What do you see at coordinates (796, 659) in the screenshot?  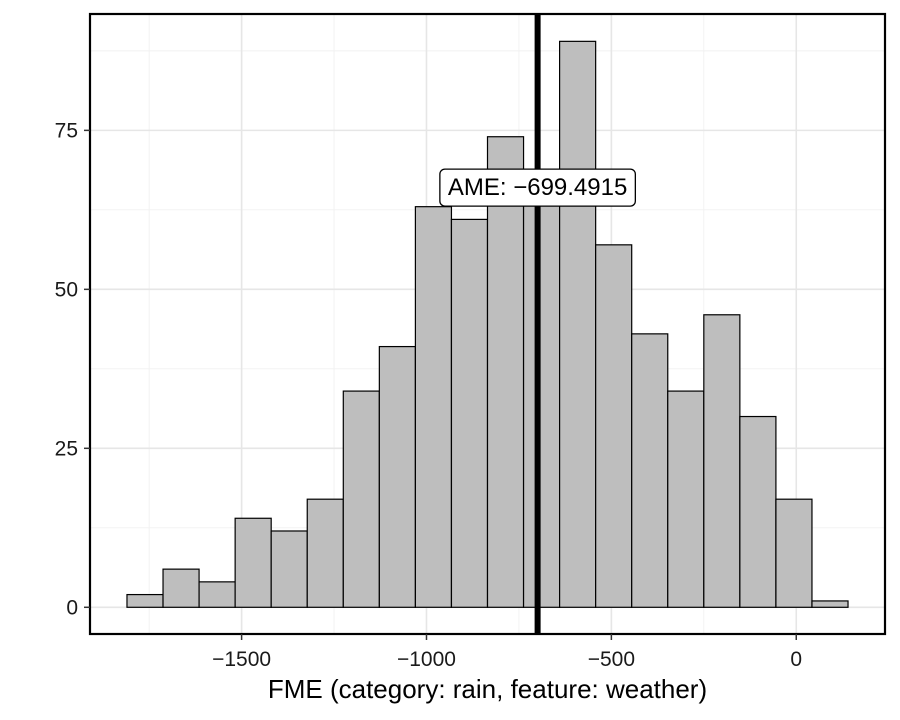 I see `x-tick-label: 0` at bounding box center [796, 659].